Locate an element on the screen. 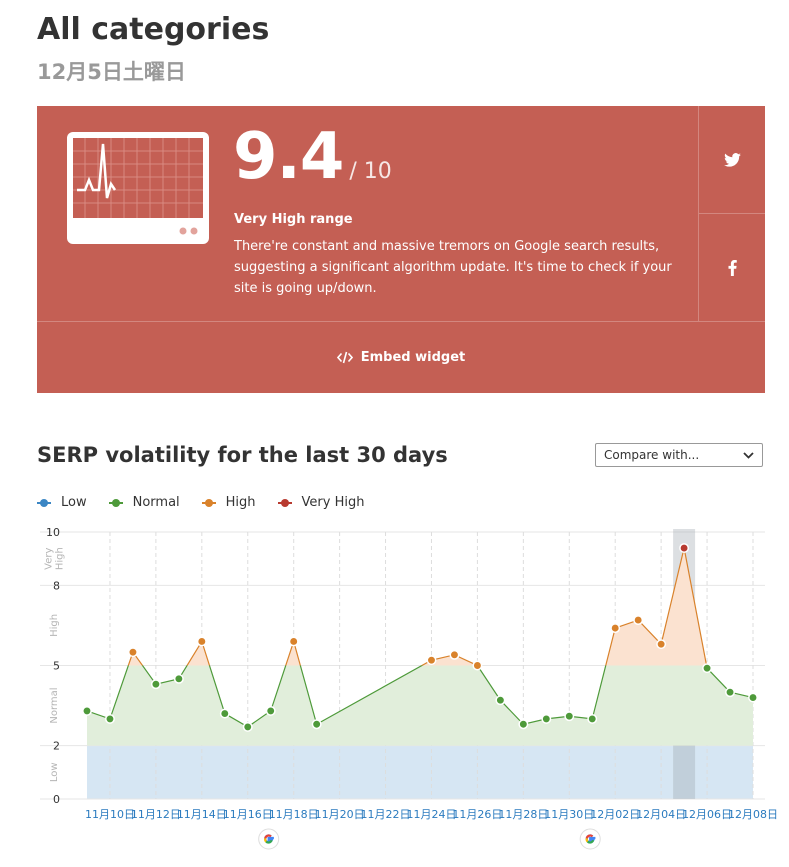 The height and width of the screenshot is (867, 789). x-tick-label: 11月22日 is located at coordinates (386, 814).